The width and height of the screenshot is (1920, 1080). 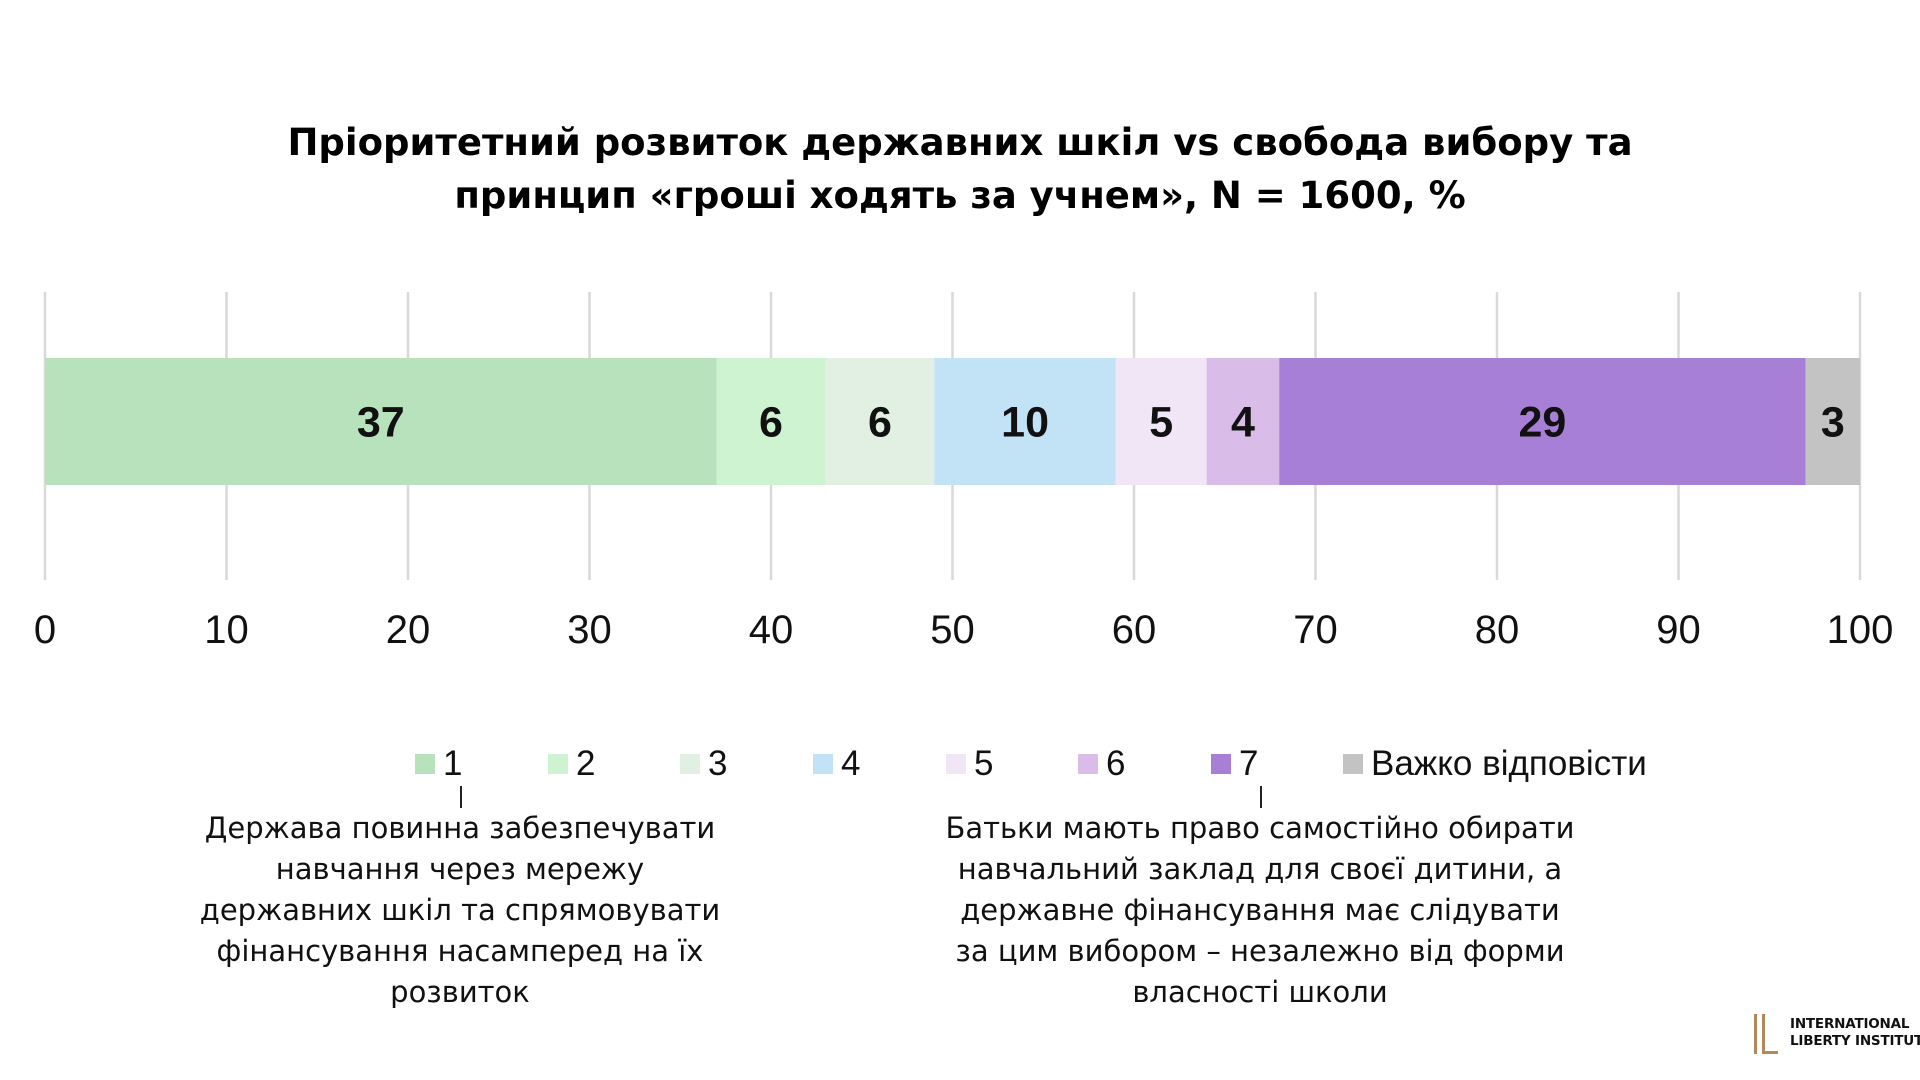 I want to click on x-tick-label-90: 90, so click(x=1678, y=630).